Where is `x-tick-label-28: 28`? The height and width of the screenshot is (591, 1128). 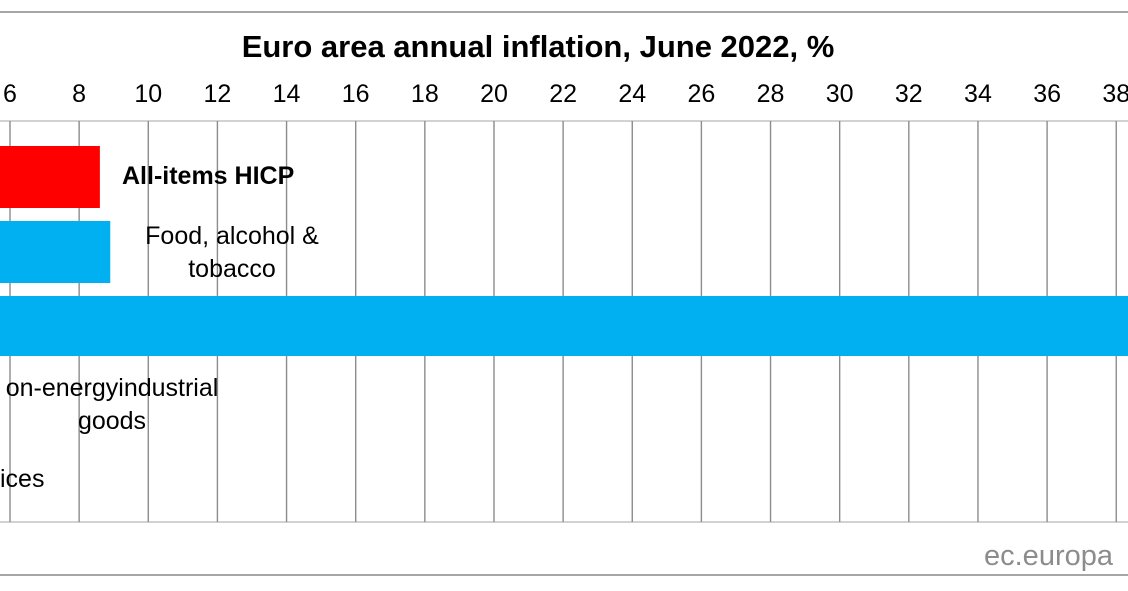
x-tick-label-28: 28 is located at coordinates (771, 94).